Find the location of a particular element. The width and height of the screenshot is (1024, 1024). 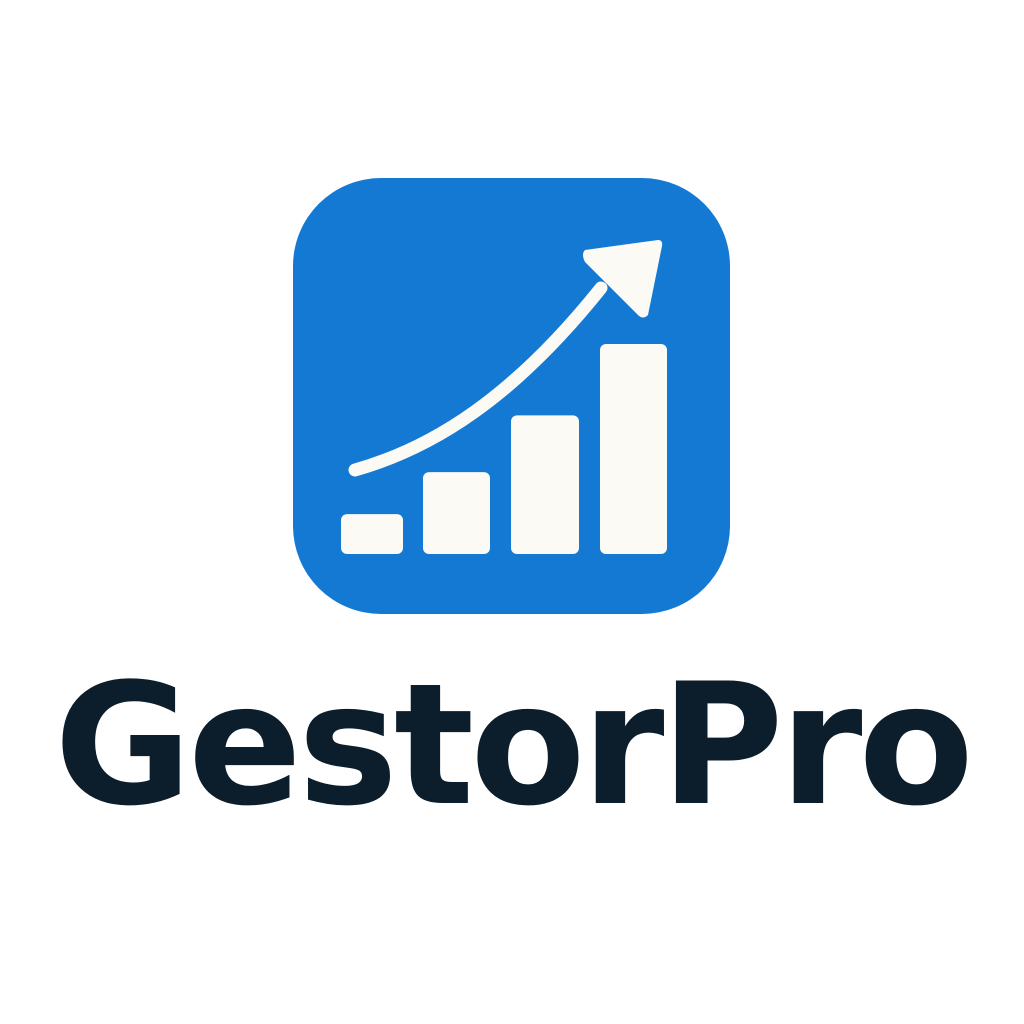

growth-arrow-head is located at coordinates (623, 279).